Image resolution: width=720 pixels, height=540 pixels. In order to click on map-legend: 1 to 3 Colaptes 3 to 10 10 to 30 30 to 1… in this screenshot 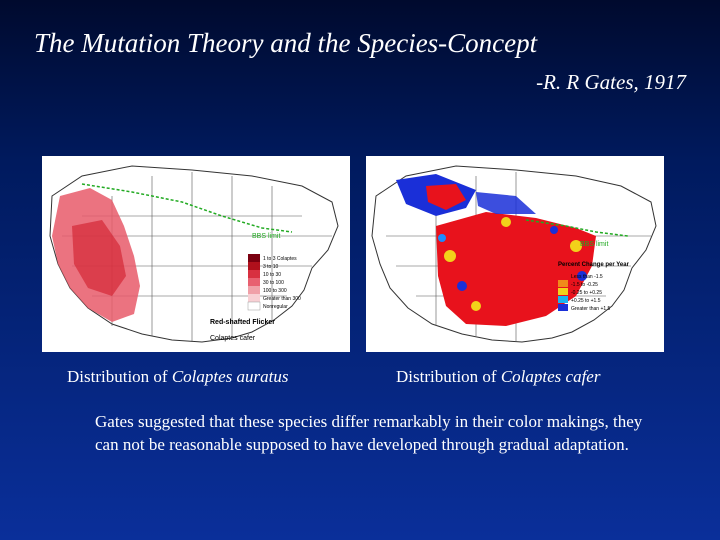, I will do `click(274, 282)`.